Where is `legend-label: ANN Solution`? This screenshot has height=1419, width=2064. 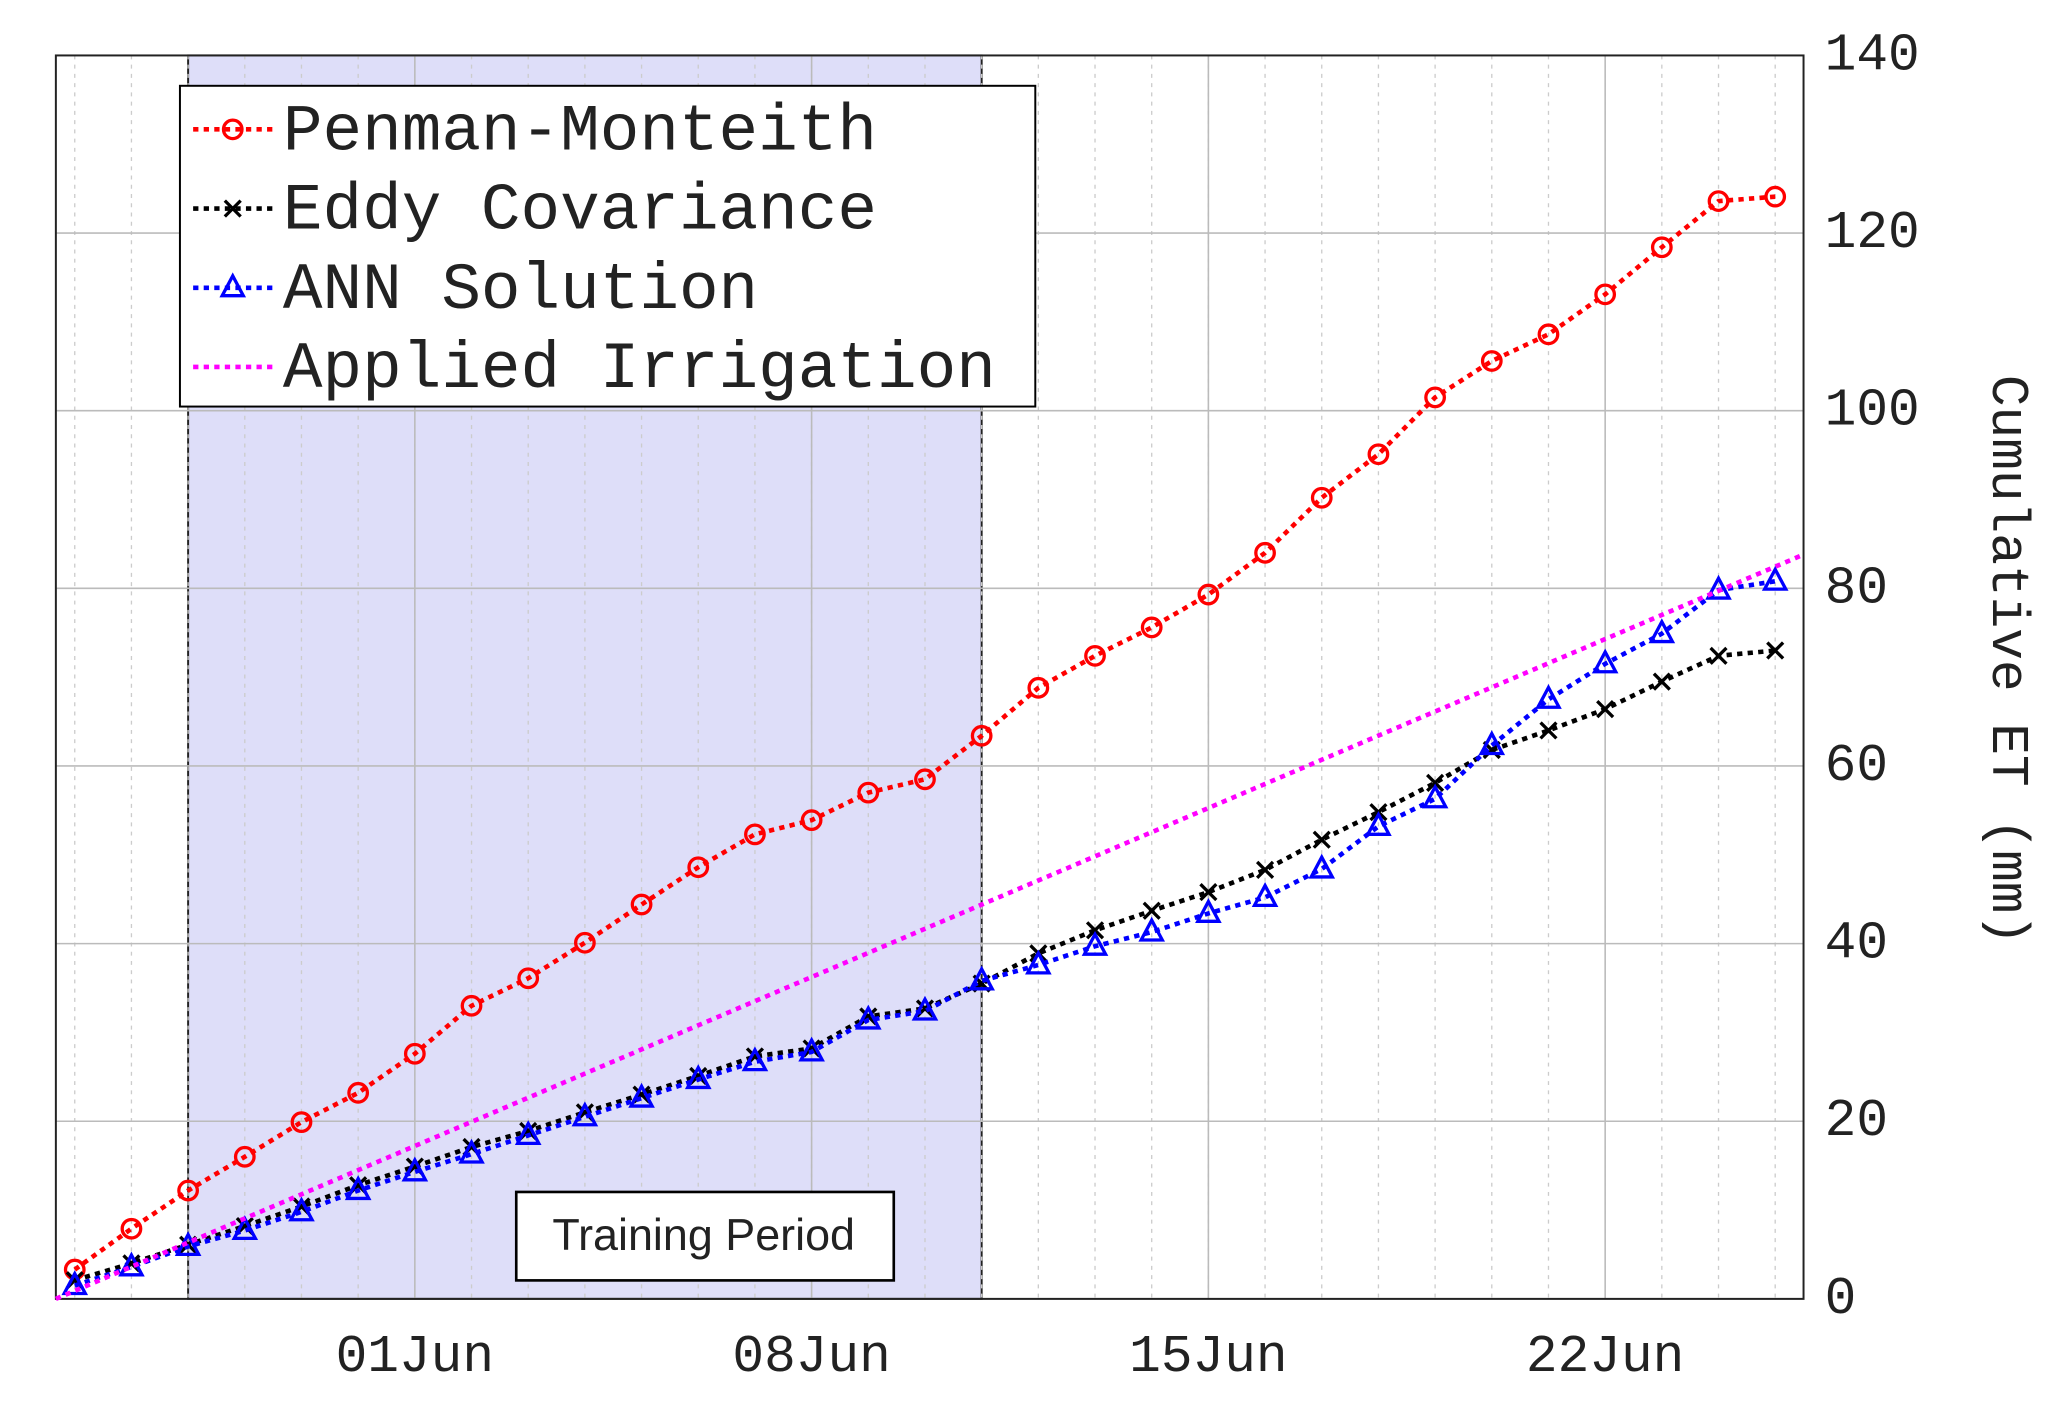 legend-label: ANN Solution is located at coordinates (520, 290).